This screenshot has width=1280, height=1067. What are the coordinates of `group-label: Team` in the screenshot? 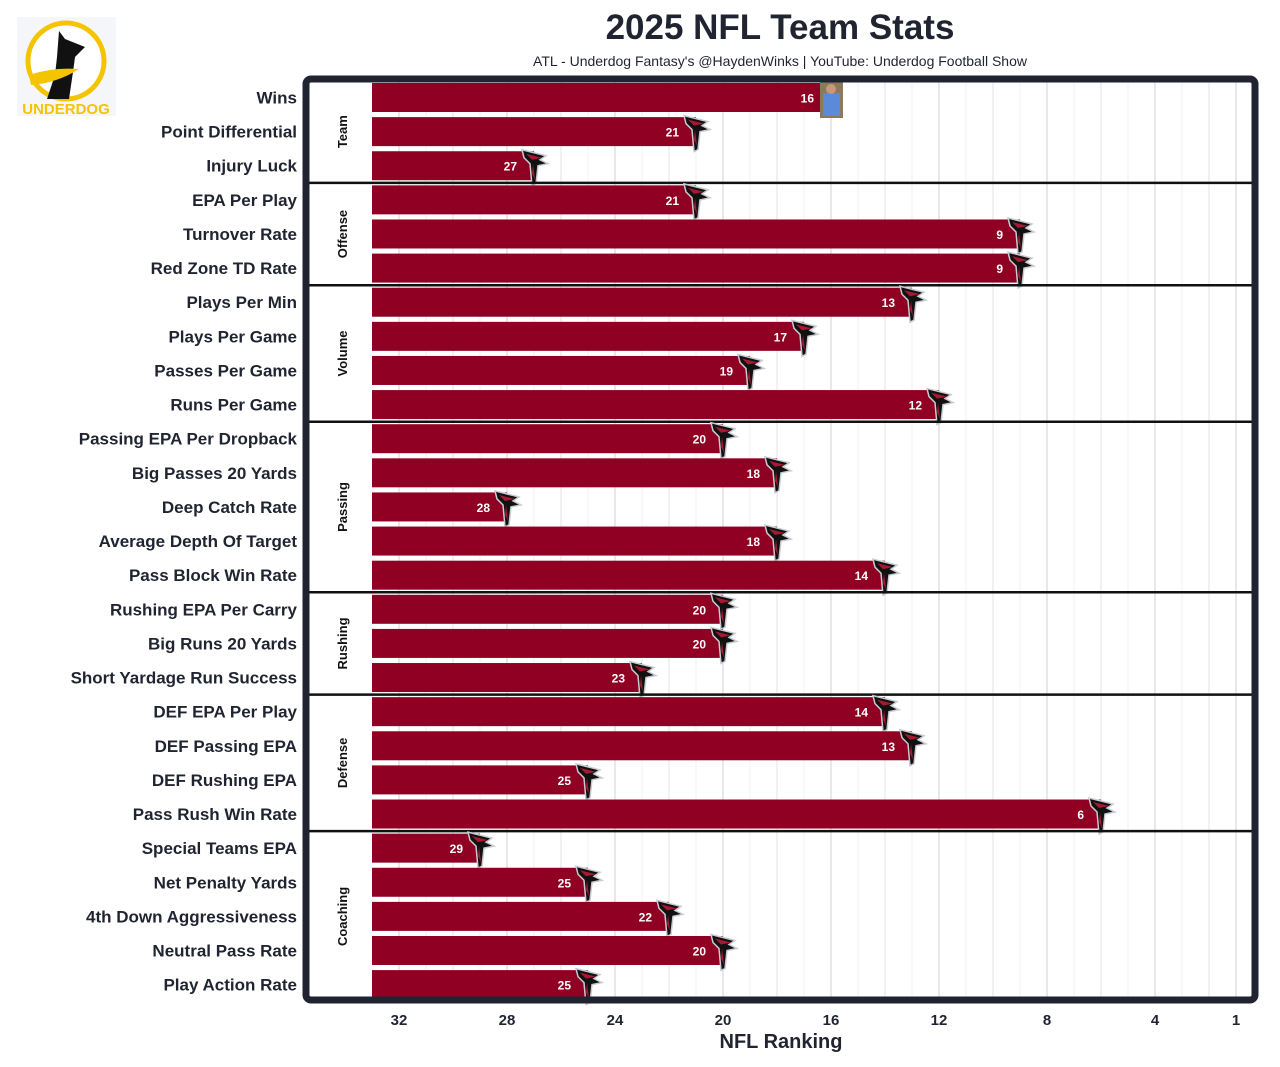 It's located at (342, 131).